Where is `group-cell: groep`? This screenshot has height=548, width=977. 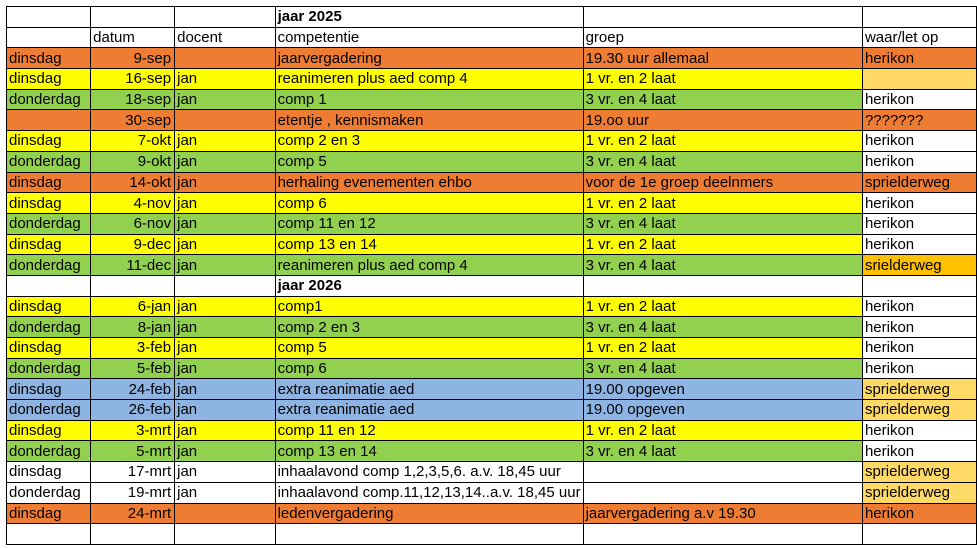 group-cell: groep is located at coordinates (722, 37).